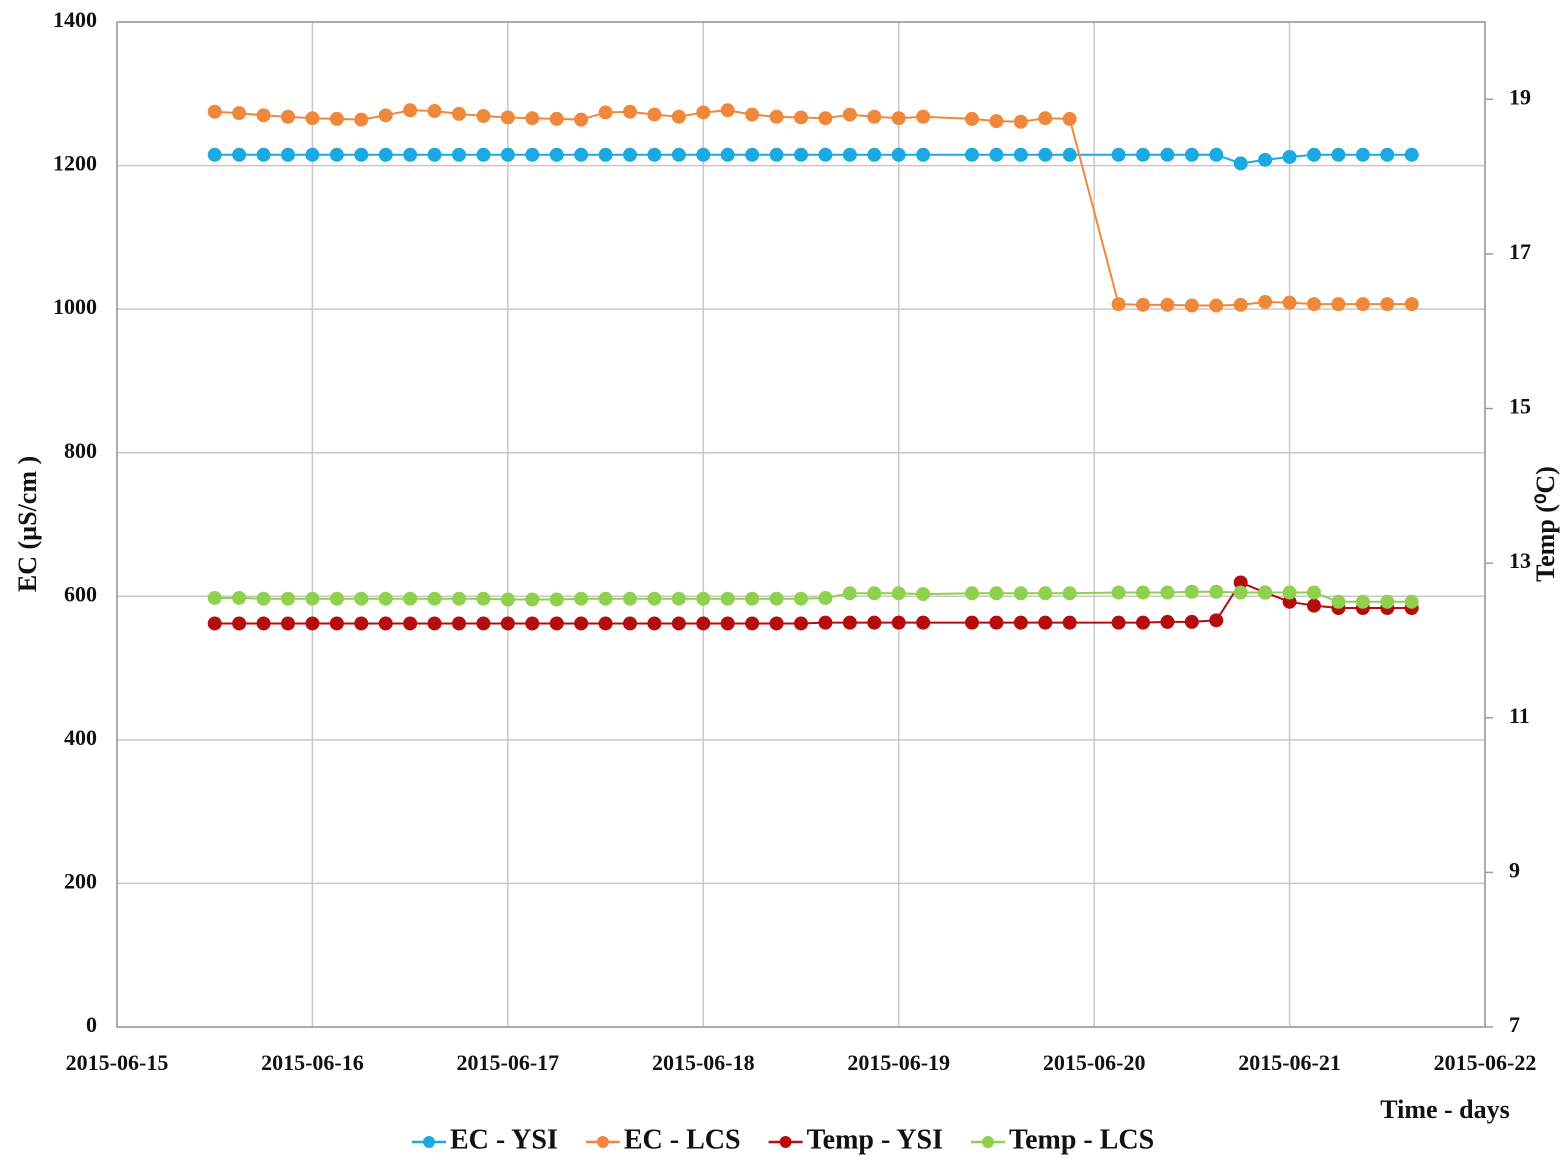 Image resolution: width=1568 pixels, height=1161 pixels. Describe the element at coordinates (1081, 1139) in the screenshot. I see `legend-label: Temp - LCS` at that location.